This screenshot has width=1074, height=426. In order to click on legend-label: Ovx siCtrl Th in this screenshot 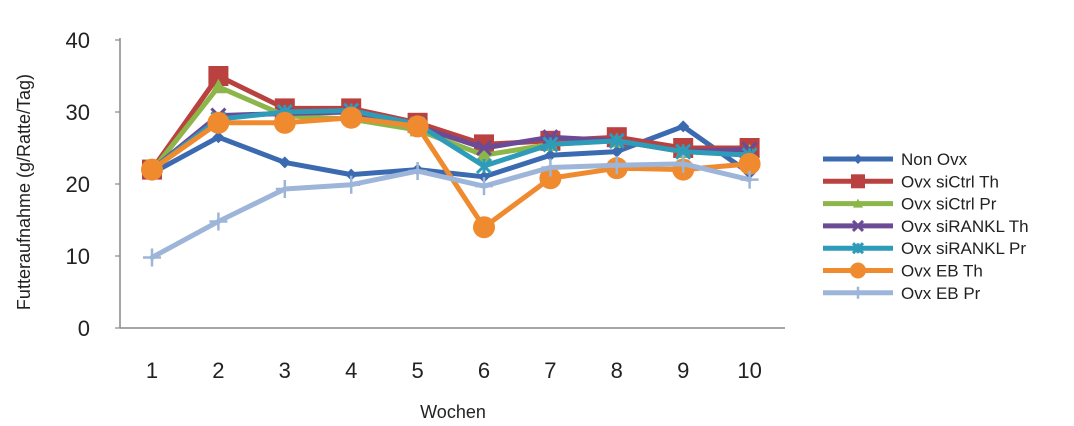, I will do `click(950, 181)`.